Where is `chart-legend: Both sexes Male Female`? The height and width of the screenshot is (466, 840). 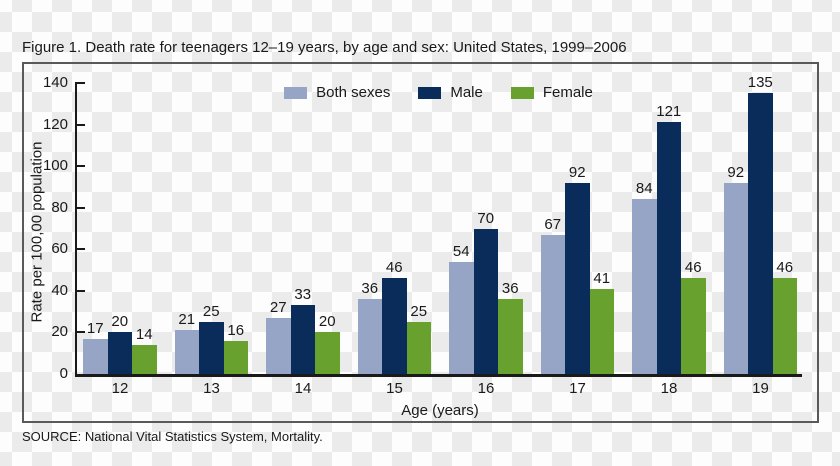
chart-legend: Both sexes Male Female is located at coordinates (438, 92).